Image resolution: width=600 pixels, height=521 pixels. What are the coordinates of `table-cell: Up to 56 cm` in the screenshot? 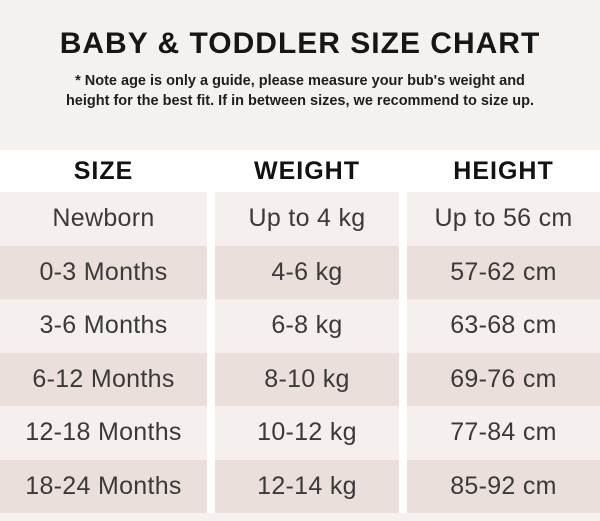 It's located at (503, 219).